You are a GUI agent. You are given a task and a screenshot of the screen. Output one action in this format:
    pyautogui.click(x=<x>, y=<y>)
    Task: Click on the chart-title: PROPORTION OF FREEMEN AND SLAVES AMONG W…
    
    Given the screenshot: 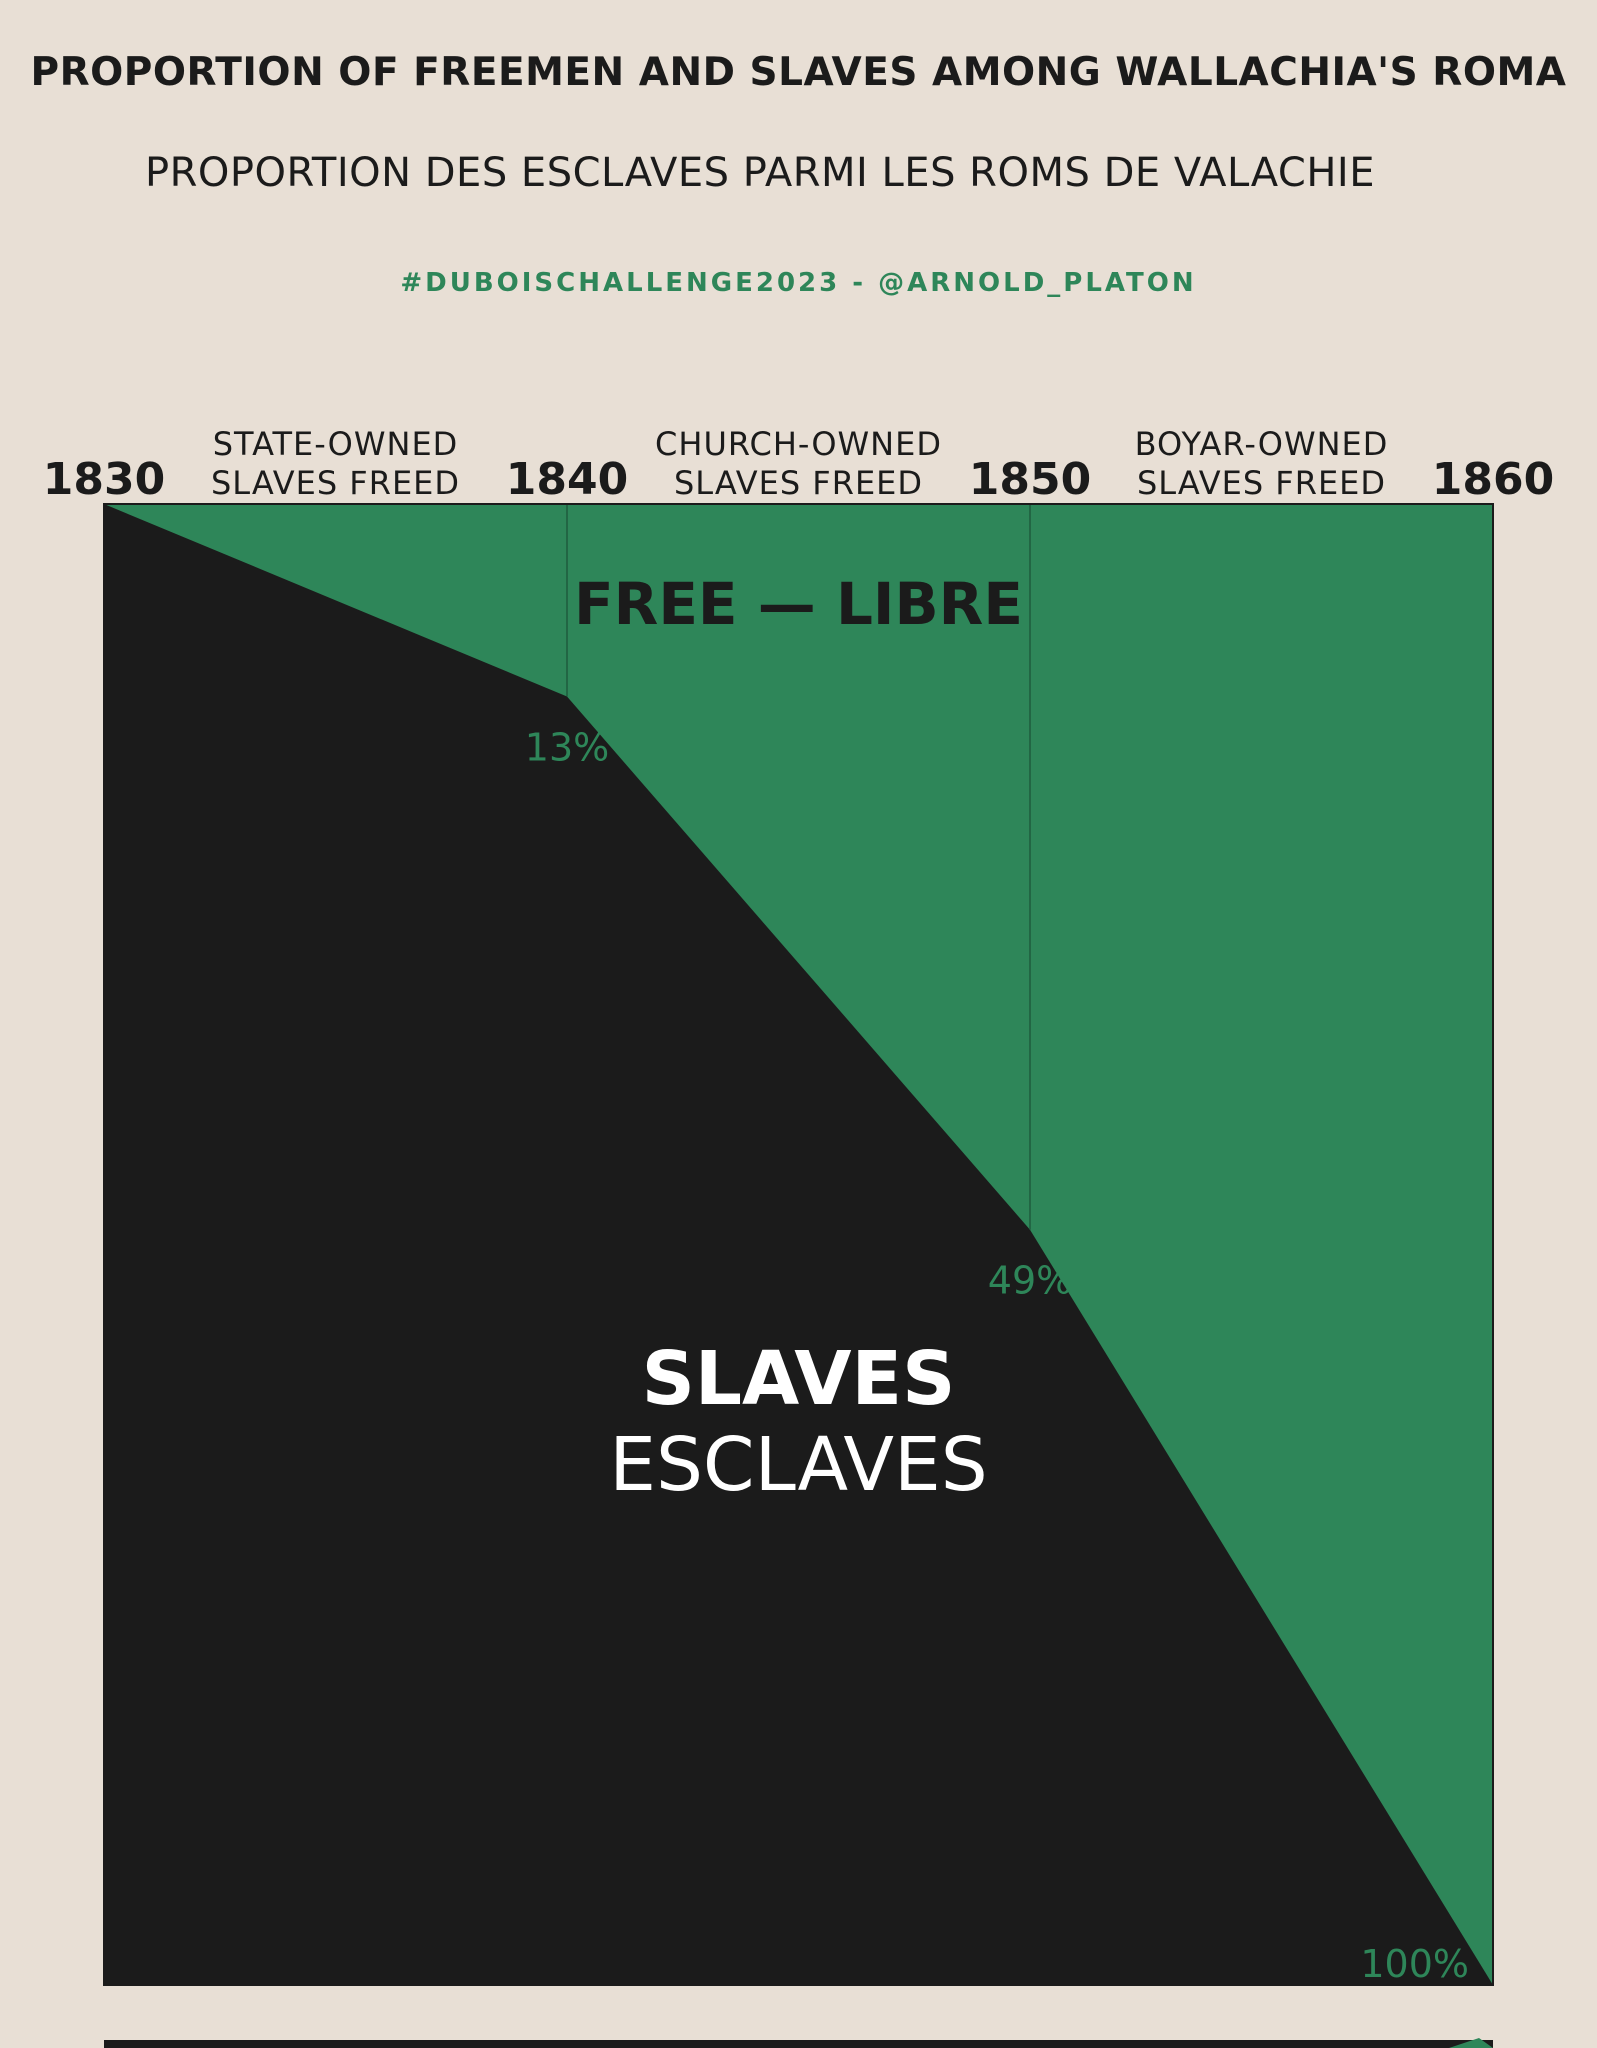 What is the action you would take?
    pyautogui.click(x=798, y=72)
    